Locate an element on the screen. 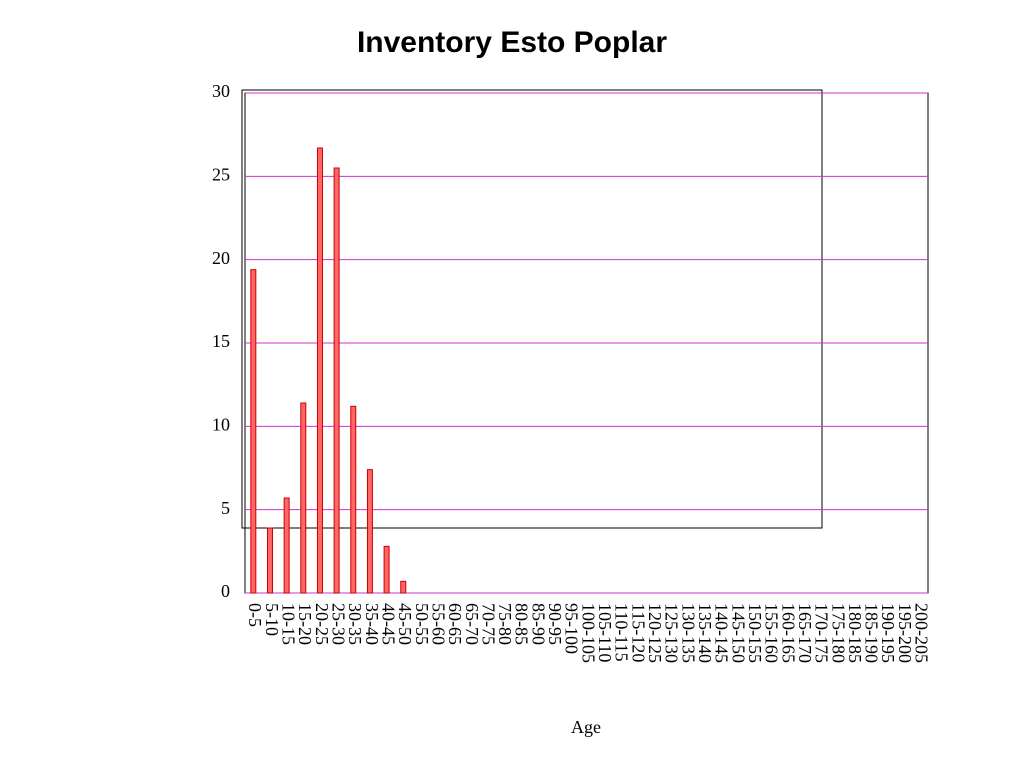  x-tick-label: 190-195 is located at coordinates (888, 633).